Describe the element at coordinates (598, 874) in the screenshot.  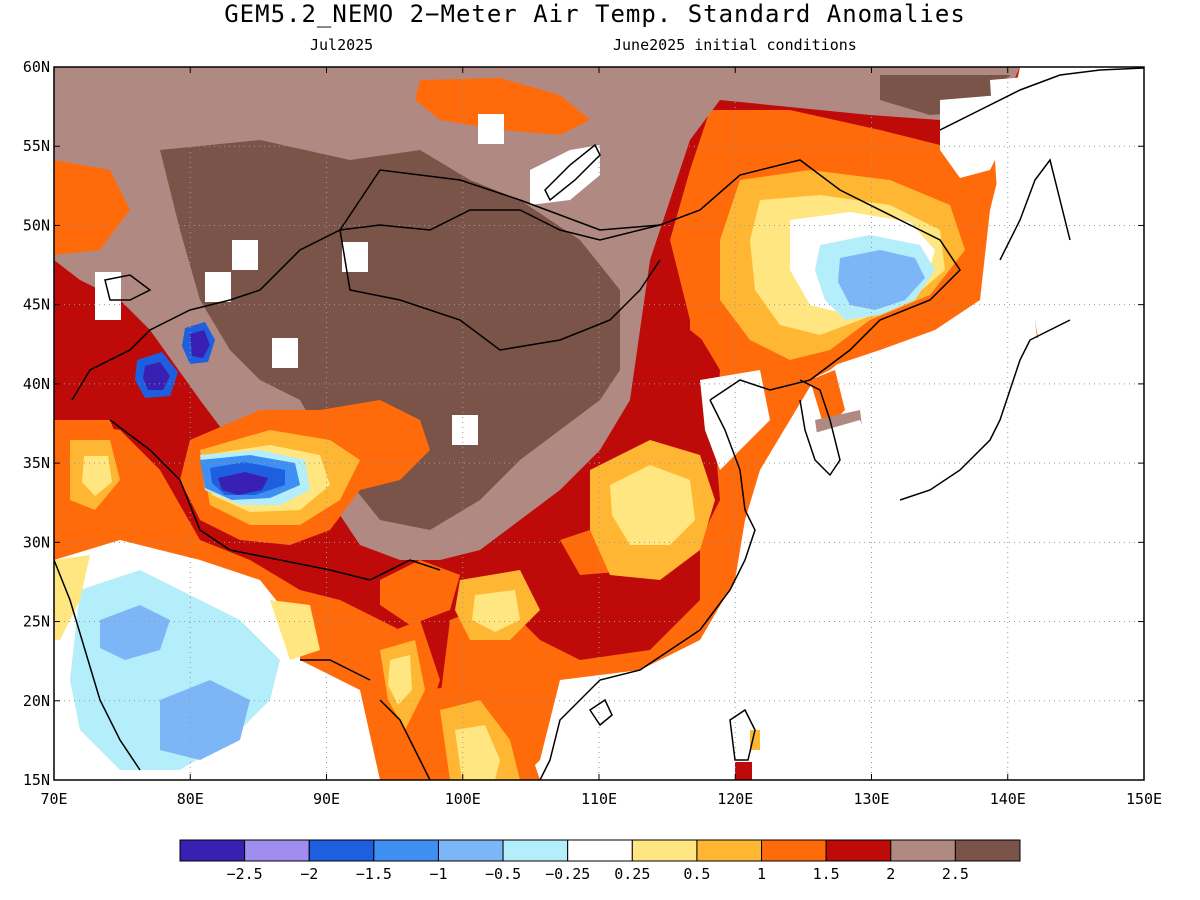
I see `colorbar-labels: −2.5 −2 −1.5 −1 −0.5 −0.25 0.25 0.5 1 1.5 2 2.5` at that location.